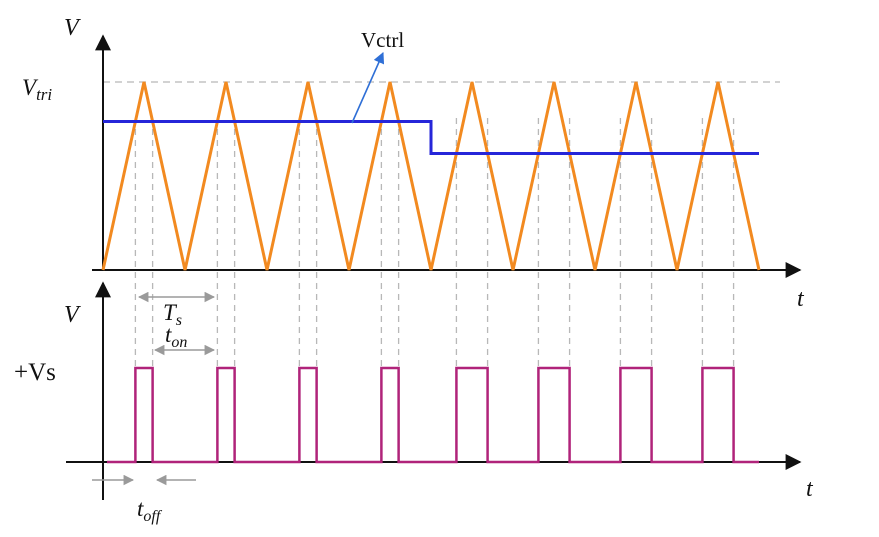 The width and height of the screenshot is (879, 537). What do you see at coordinates (72, 315) in the screenshot?
I see `bottom-v-axis-label: V` at bounding box center [72, 315].